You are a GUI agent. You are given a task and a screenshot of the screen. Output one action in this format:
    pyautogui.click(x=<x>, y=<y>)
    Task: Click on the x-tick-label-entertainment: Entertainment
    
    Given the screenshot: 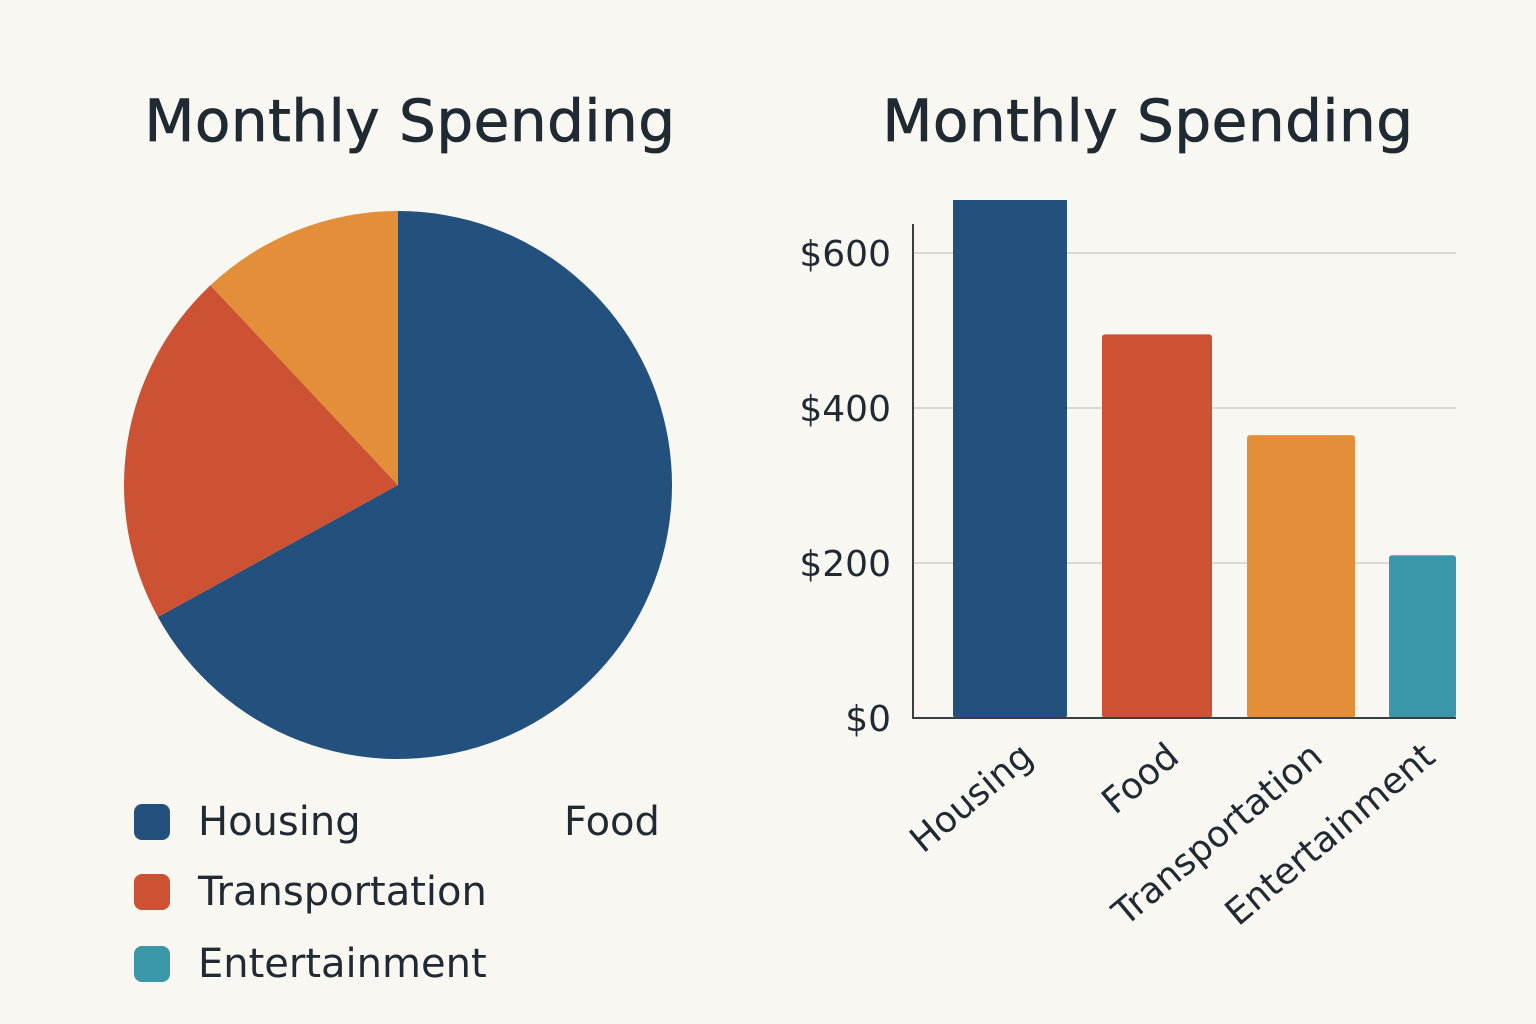 What is the action you would take?
    pyautogui.click(x=1330, y=834)
    